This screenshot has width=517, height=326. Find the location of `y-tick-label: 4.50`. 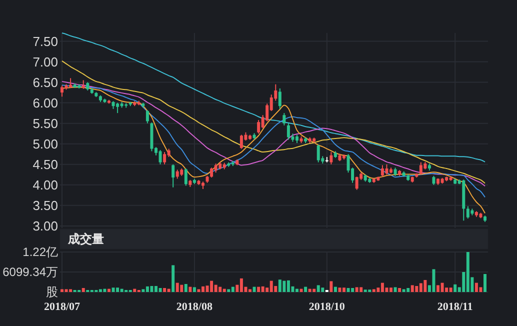

y-tick-label: 4.50 is located at coordinates (45, 164).